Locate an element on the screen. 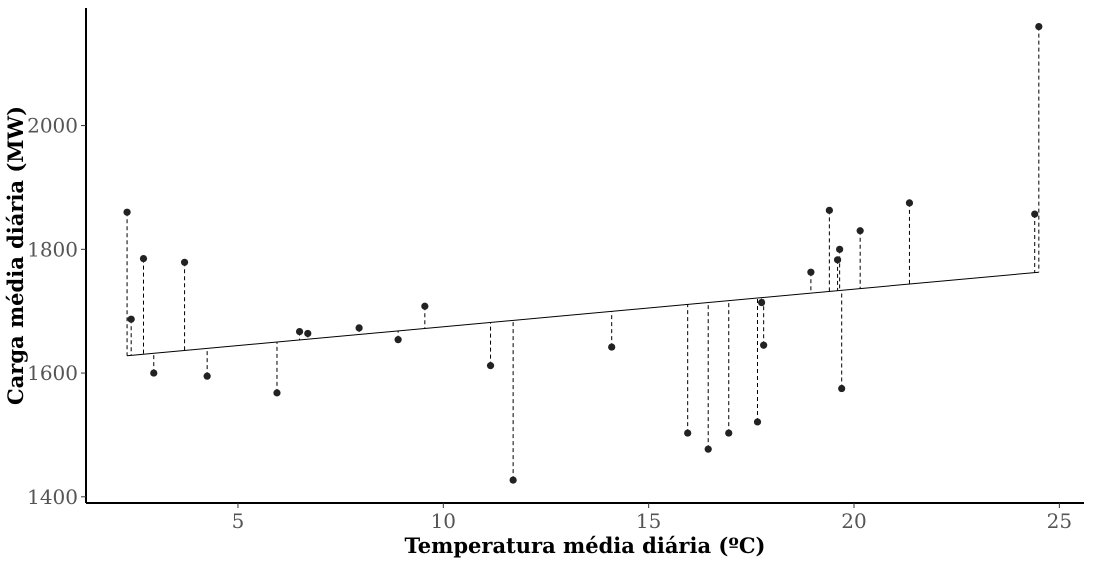 This screenshot has height=564, width=1093. x-axis-ticks: 5 10 15 20 25 is located at coordinates (652, 518).